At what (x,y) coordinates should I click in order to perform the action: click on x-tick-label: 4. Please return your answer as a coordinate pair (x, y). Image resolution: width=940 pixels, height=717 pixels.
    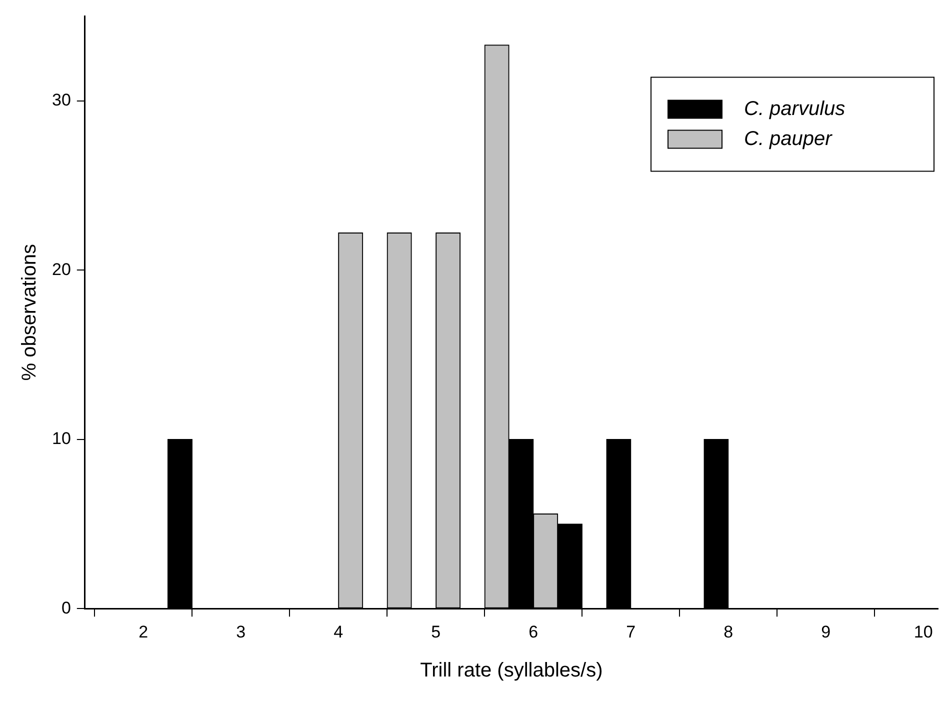
    Looking at the image, I should click on (339, 632).